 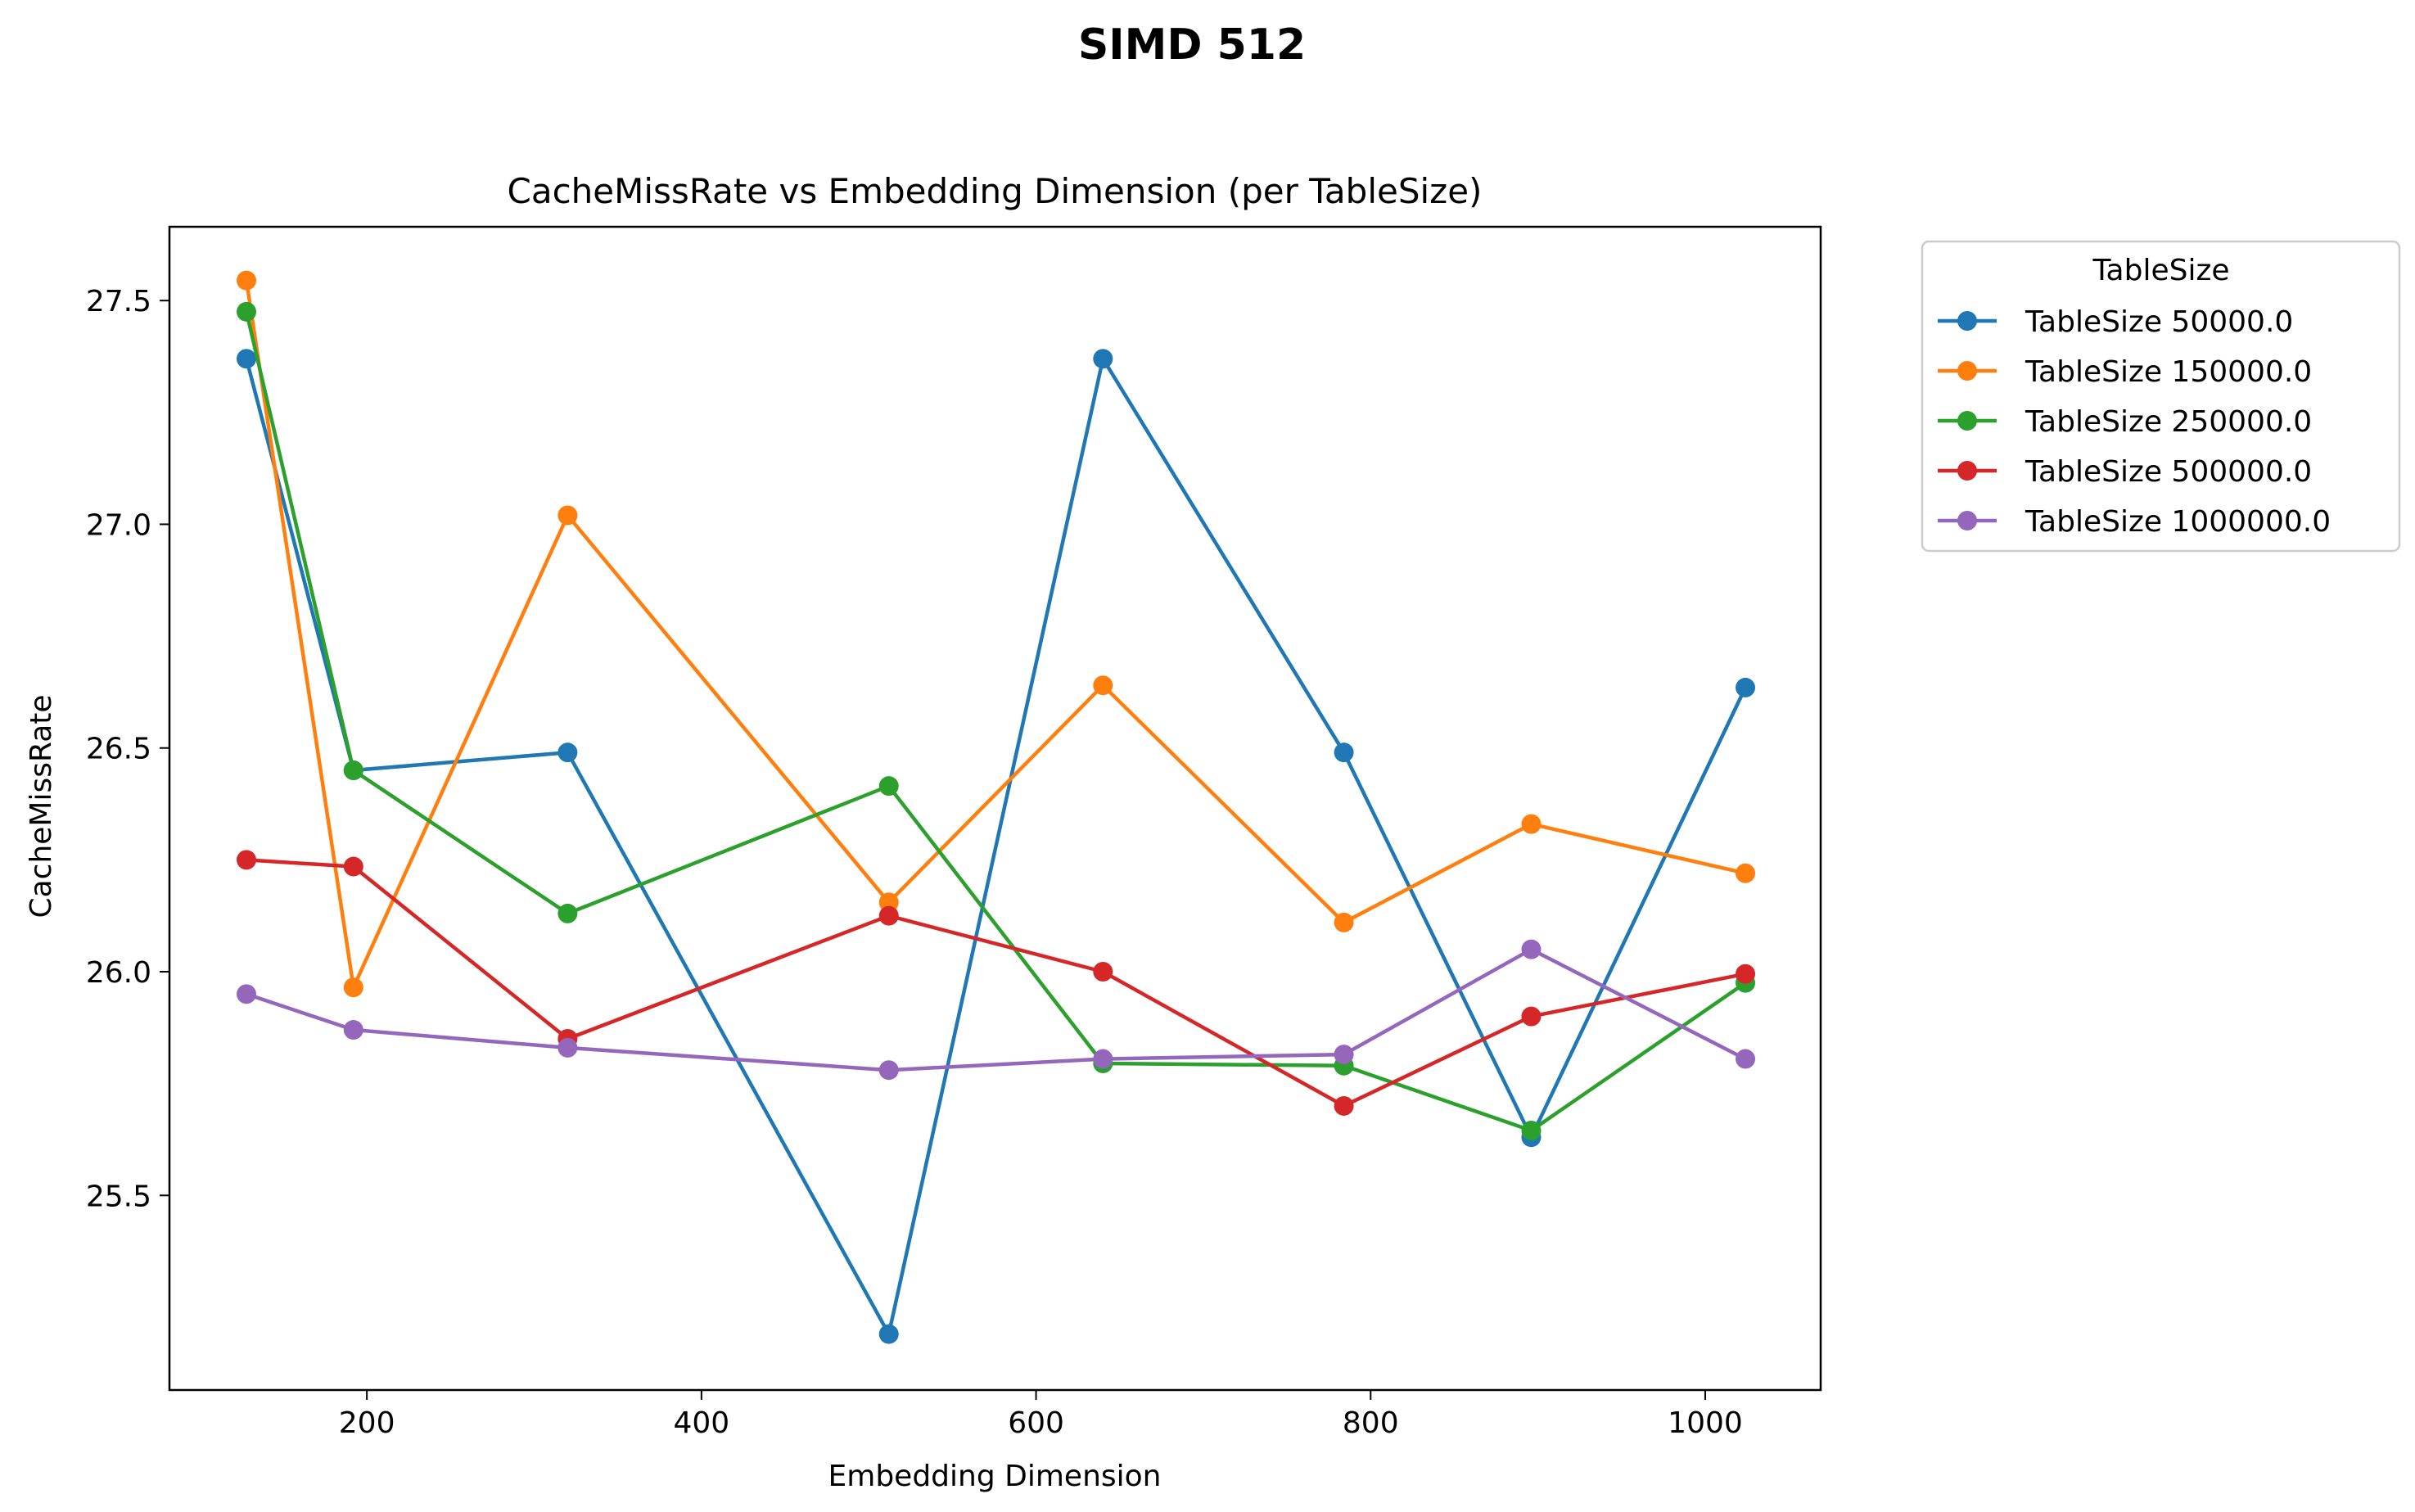 I want to click on figure-title: SIMD 512, so click(x=1192, y=45).